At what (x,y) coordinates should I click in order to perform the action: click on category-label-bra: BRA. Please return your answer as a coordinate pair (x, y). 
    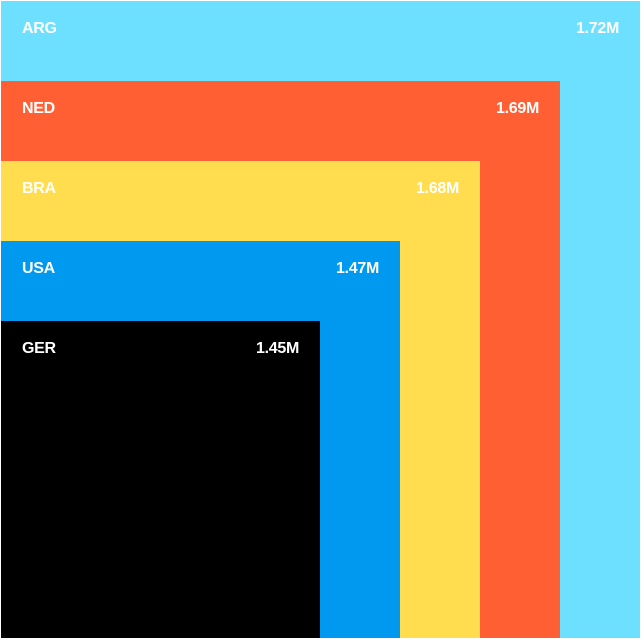
    Looking at the image, I should click on (39, 188).